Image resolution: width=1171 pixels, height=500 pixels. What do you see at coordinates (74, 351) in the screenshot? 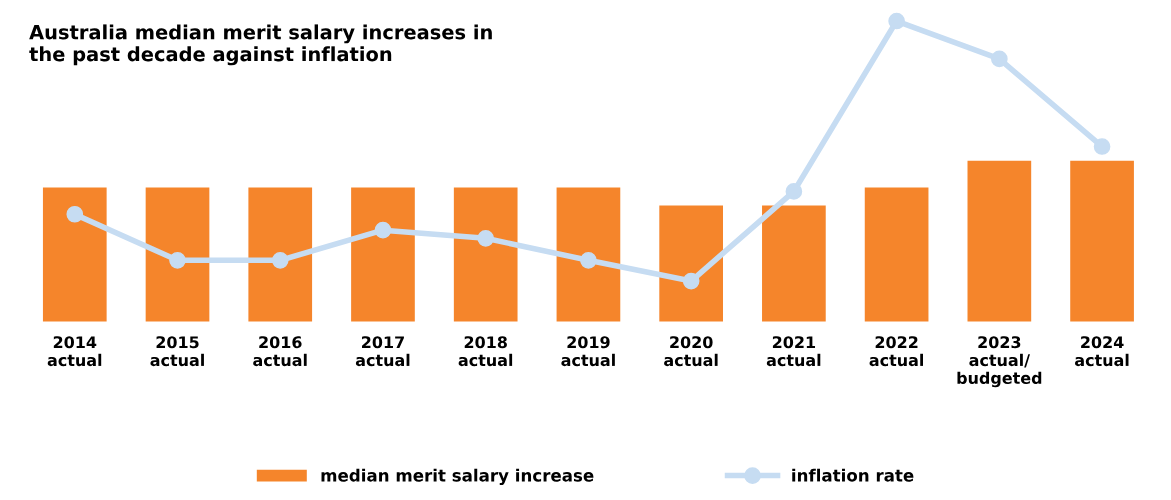
I see `x-tick-label: 2014 actual` at bounding box center [74, 351].